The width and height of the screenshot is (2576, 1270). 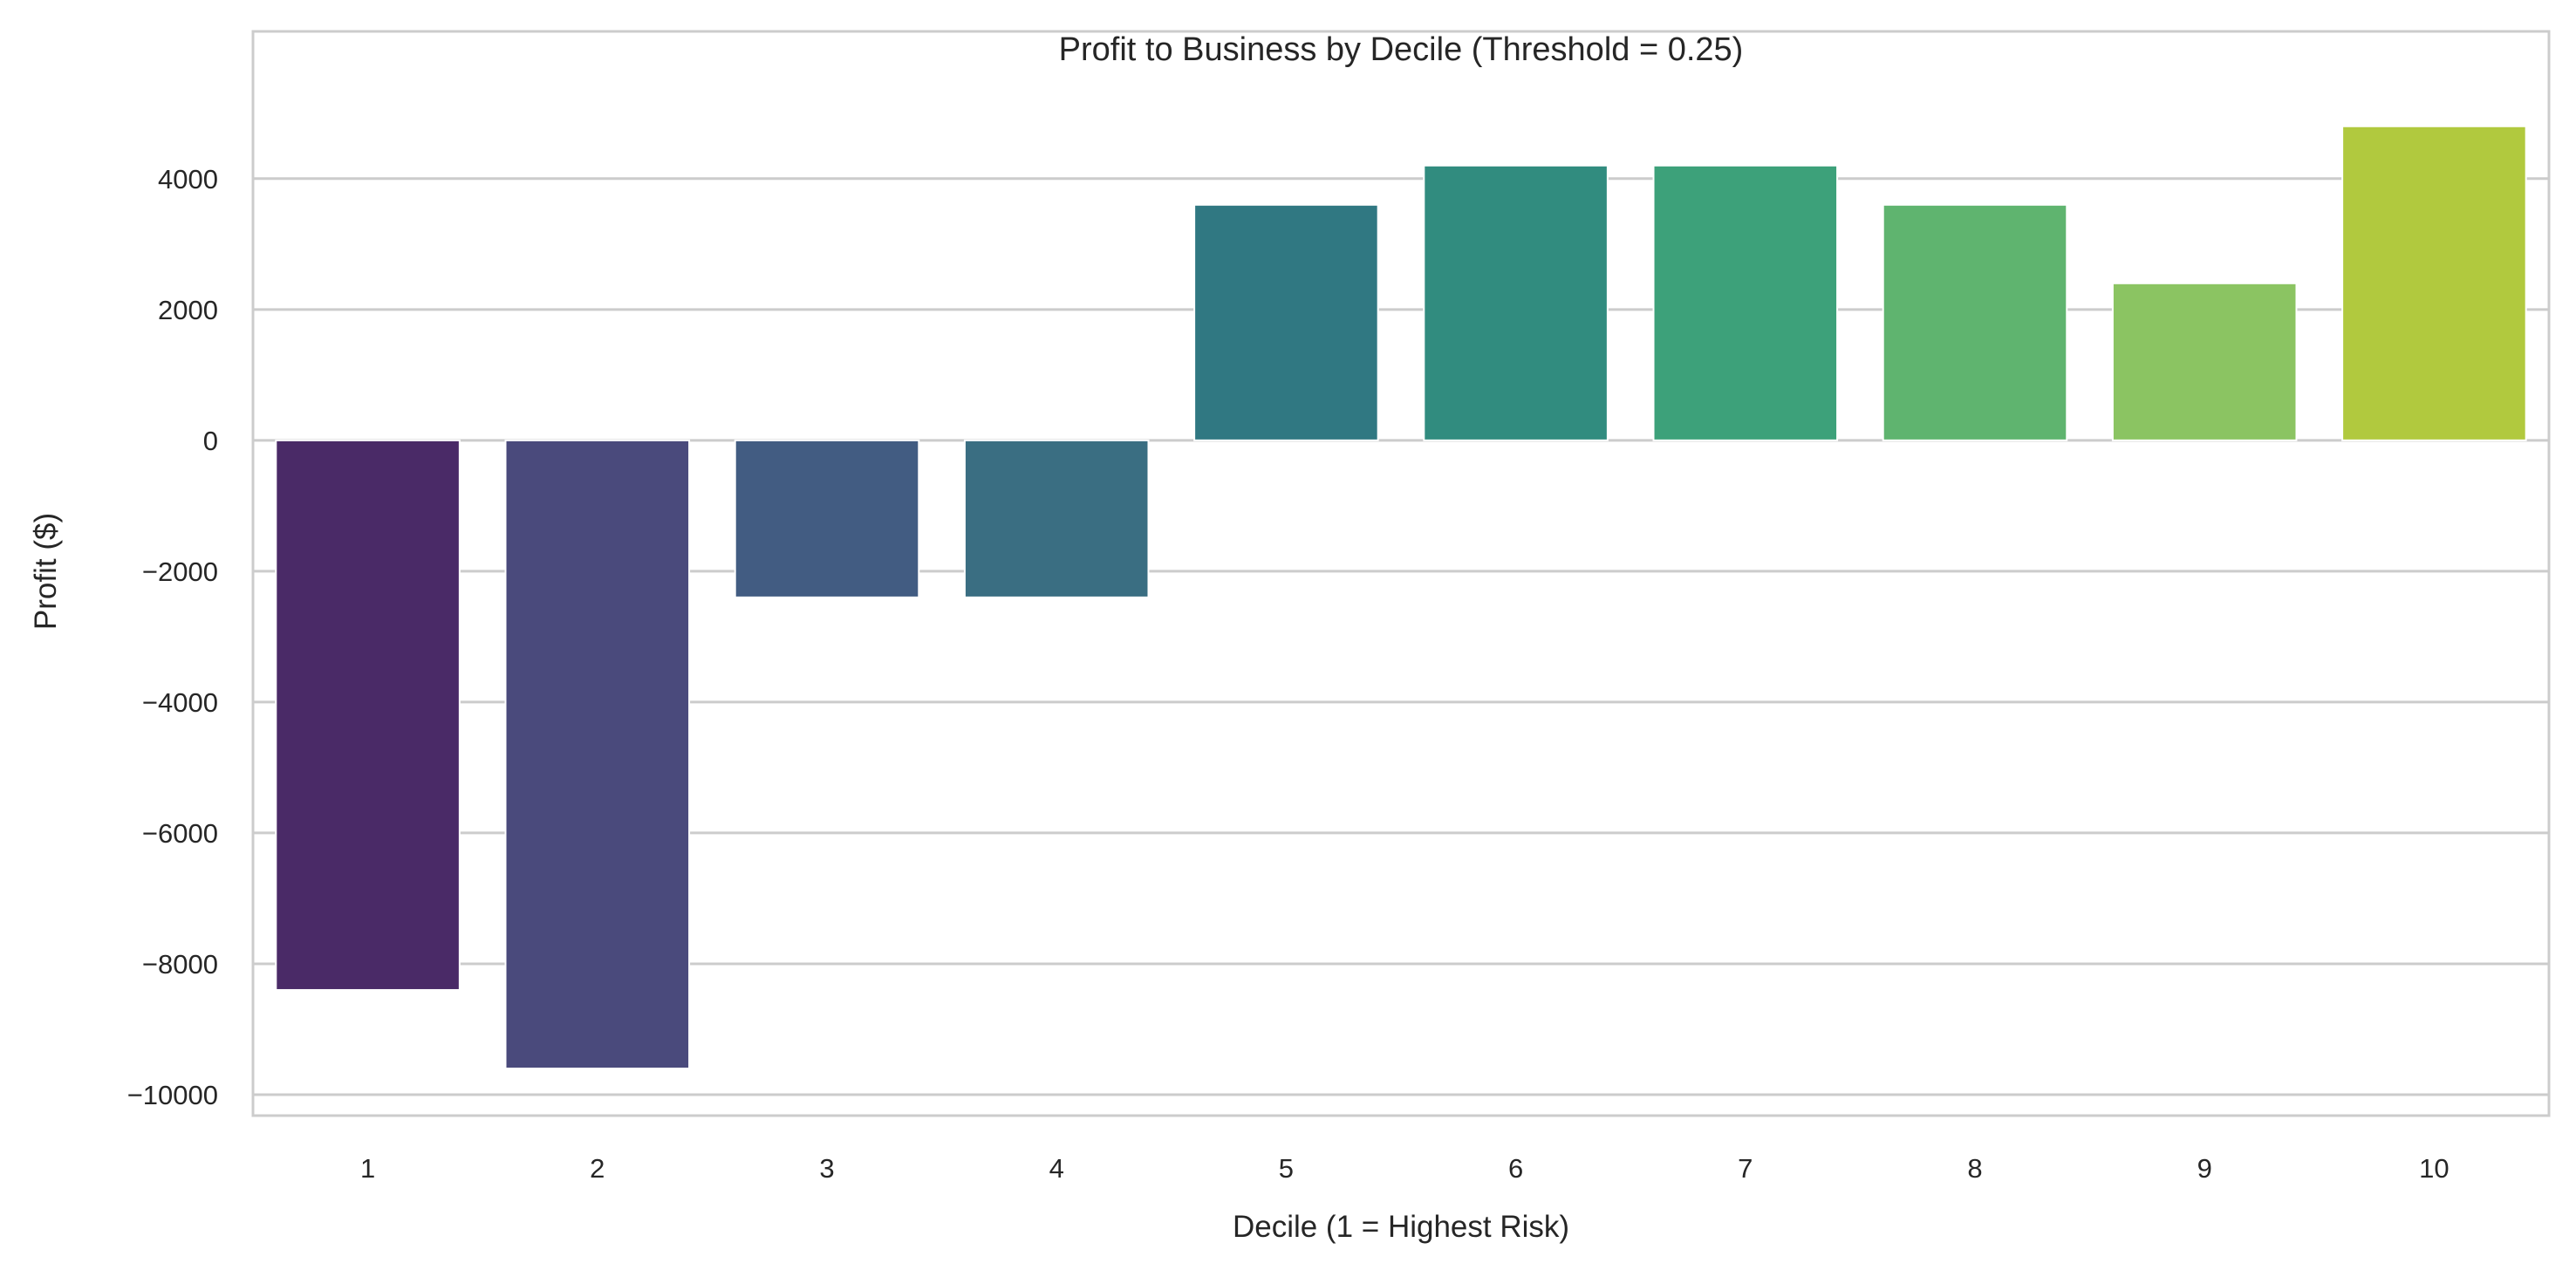 I want to click on x-tick-label: 1, so click(x=367, y=1169).